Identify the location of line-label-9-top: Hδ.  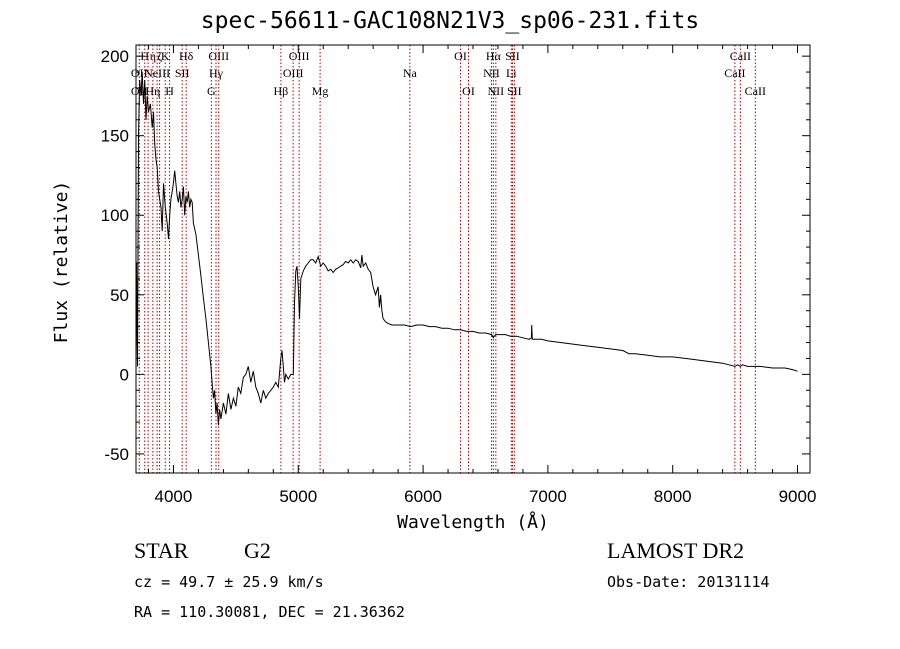
(186, 56).